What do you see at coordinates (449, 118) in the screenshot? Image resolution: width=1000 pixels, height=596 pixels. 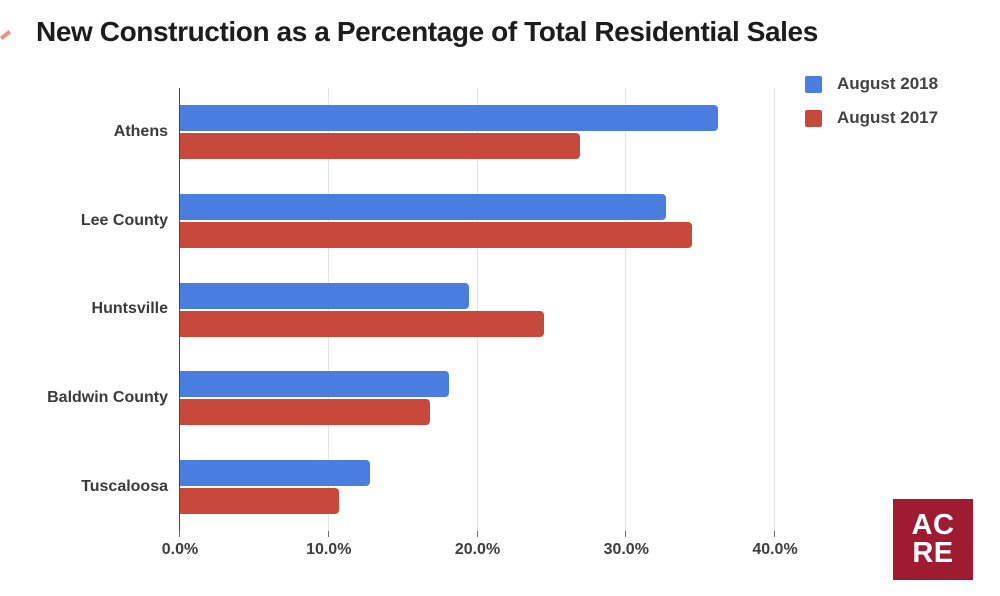 I see `bar-august-2018-athens` at bounding box center [449, 118].